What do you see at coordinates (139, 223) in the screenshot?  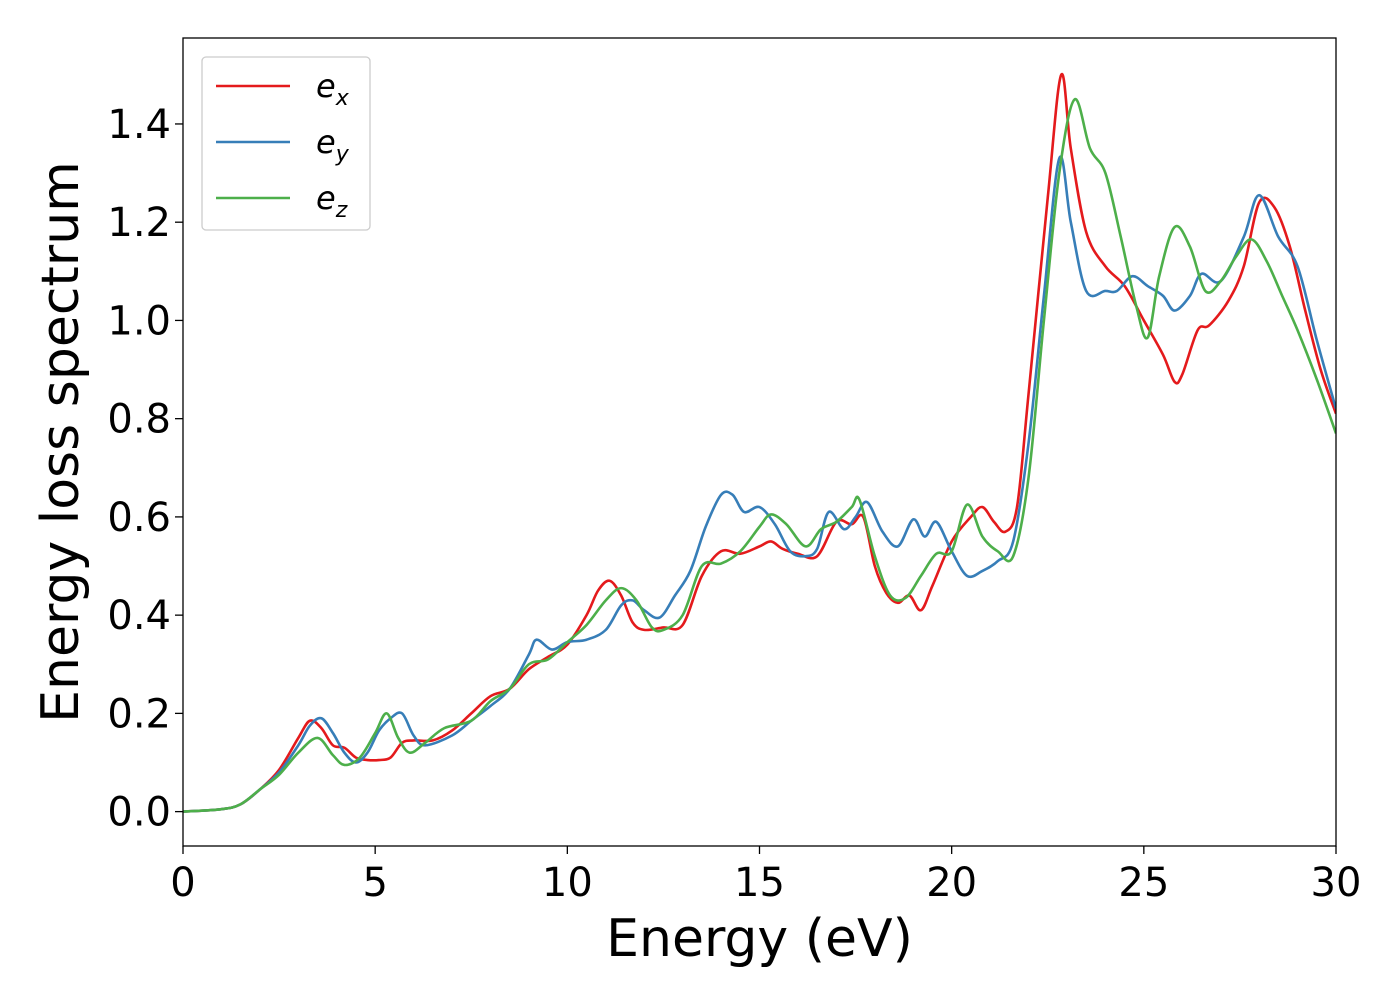 I see `y-tick-label: 1.2` at bounding box center [139, 223].